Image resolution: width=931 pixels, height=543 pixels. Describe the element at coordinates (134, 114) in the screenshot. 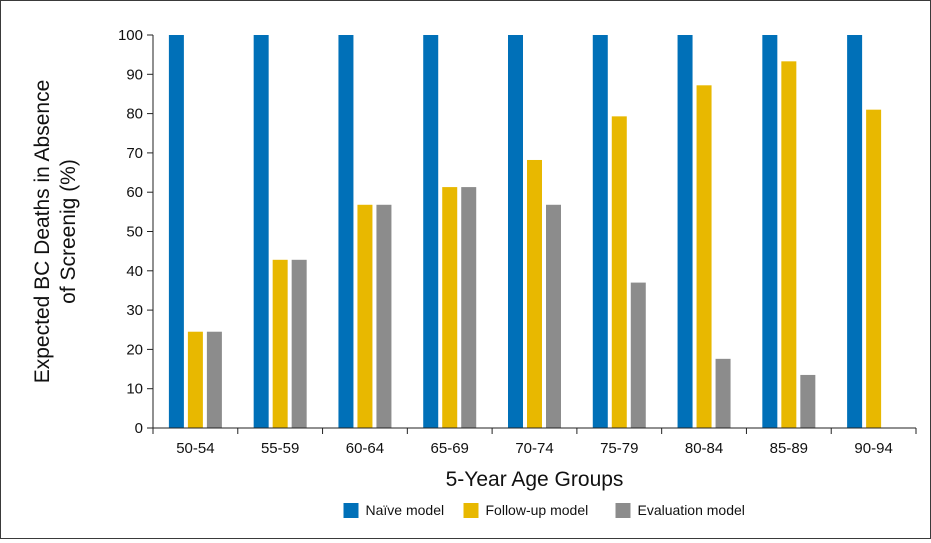

I see `y-tick-label: 80` at that location.